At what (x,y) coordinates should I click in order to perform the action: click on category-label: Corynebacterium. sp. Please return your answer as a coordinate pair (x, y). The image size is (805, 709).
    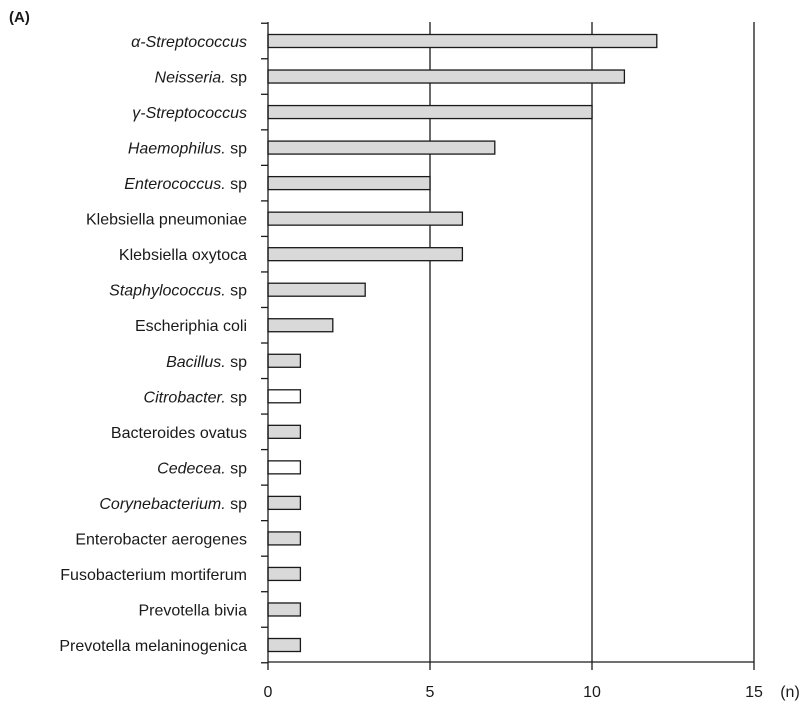
    Looking at the image, I should click on (173, 504).